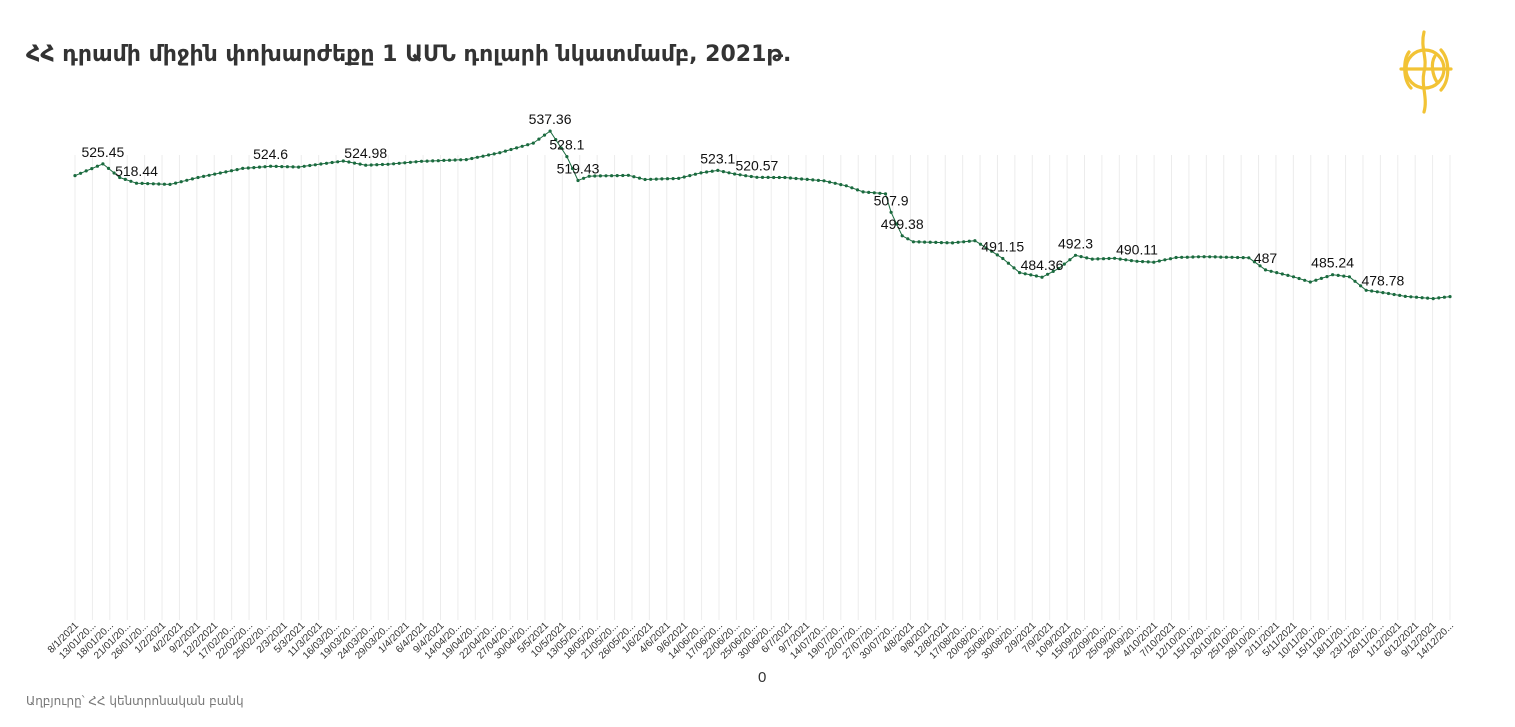 This screenshot has height=727, width=1515. What do you see at coordinates (566, 145) in the screenshot?
I see `data-label: 528.1` at bounding box center [566, 145].